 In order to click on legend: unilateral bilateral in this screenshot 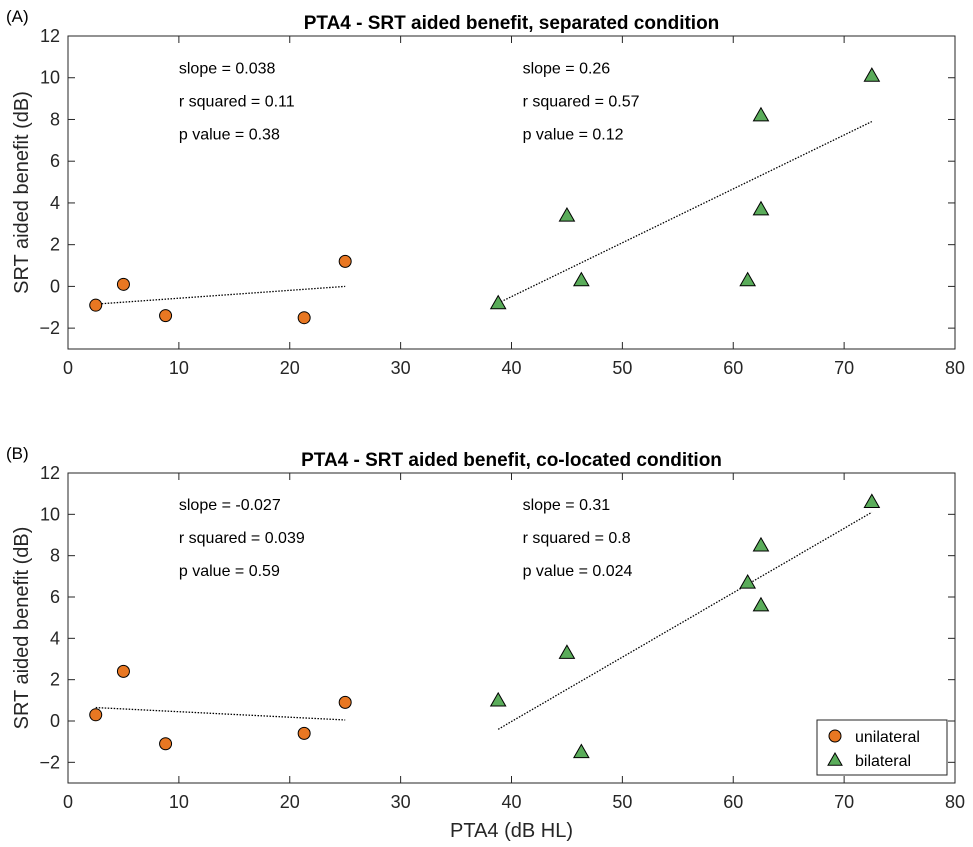, I will do `click(882, 747)`.